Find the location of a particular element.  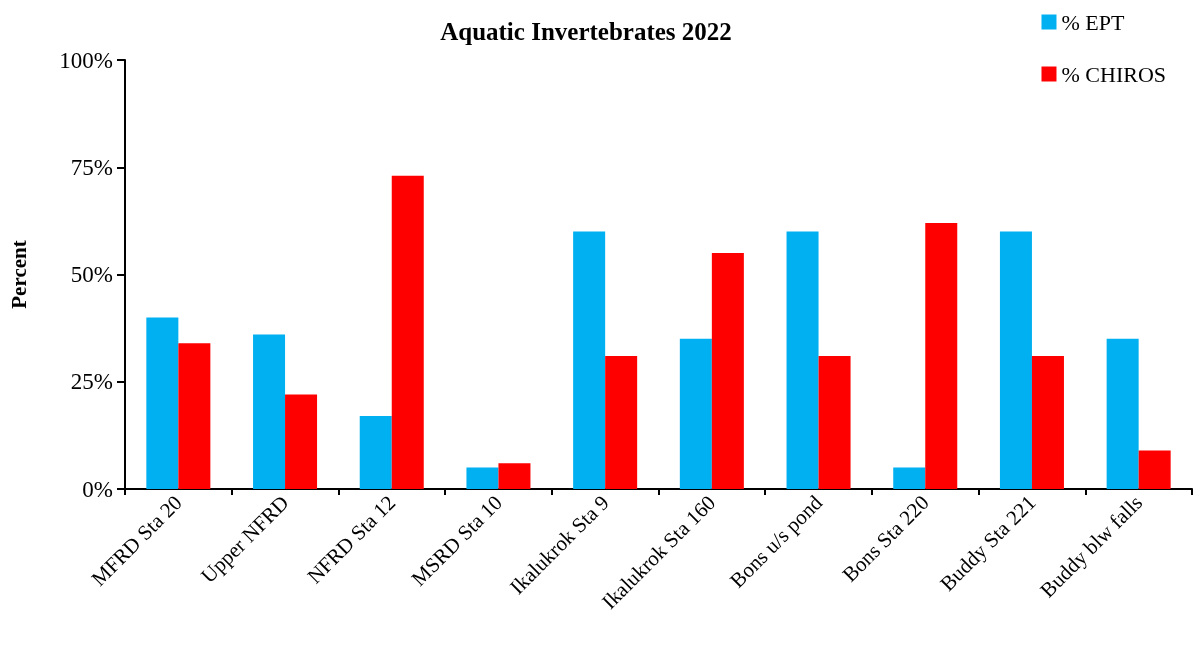

legend-label: % CHIROS is located at coordinates (1113, 74).